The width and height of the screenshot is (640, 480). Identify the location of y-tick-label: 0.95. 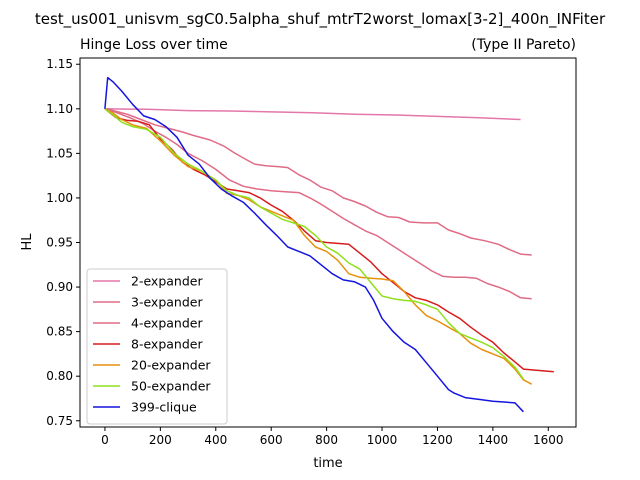
(59, 243).